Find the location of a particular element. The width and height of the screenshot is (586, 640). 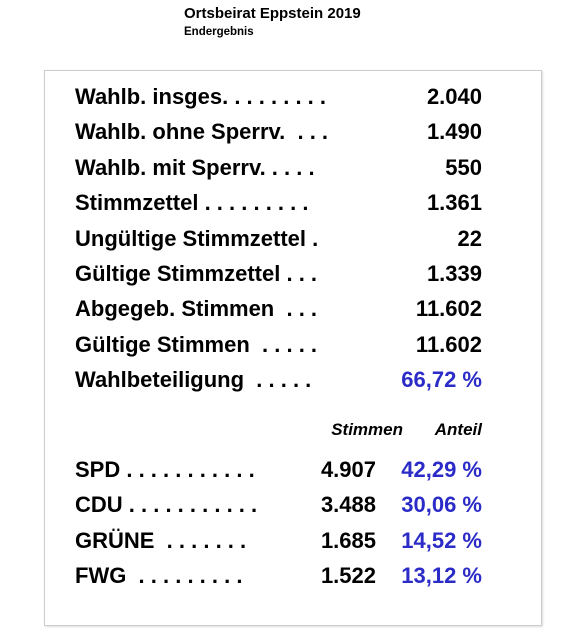

column-header: Stimmen is located at coordinates (367, 429).